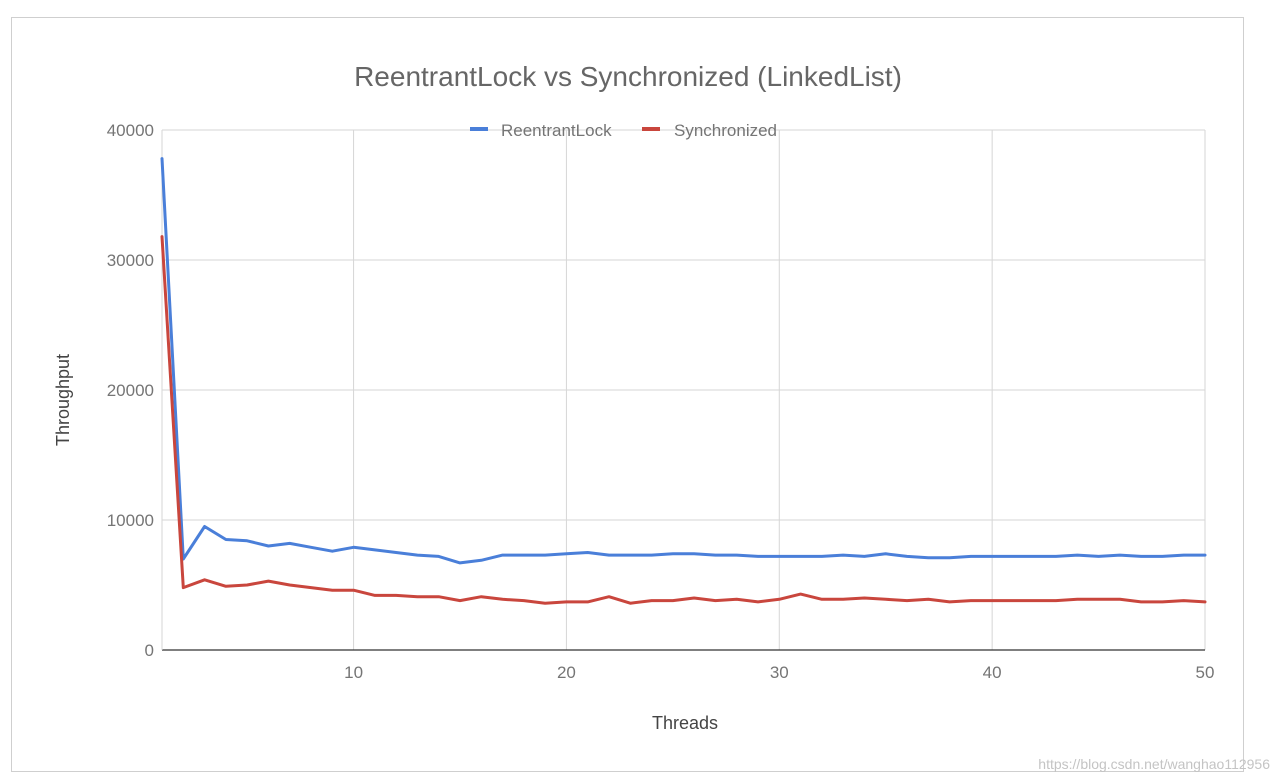 The image size is (1280, 782). Describe the element at coordinates (130, 520) in the screenshot. I see `y-tick-label: 10000` at that location.